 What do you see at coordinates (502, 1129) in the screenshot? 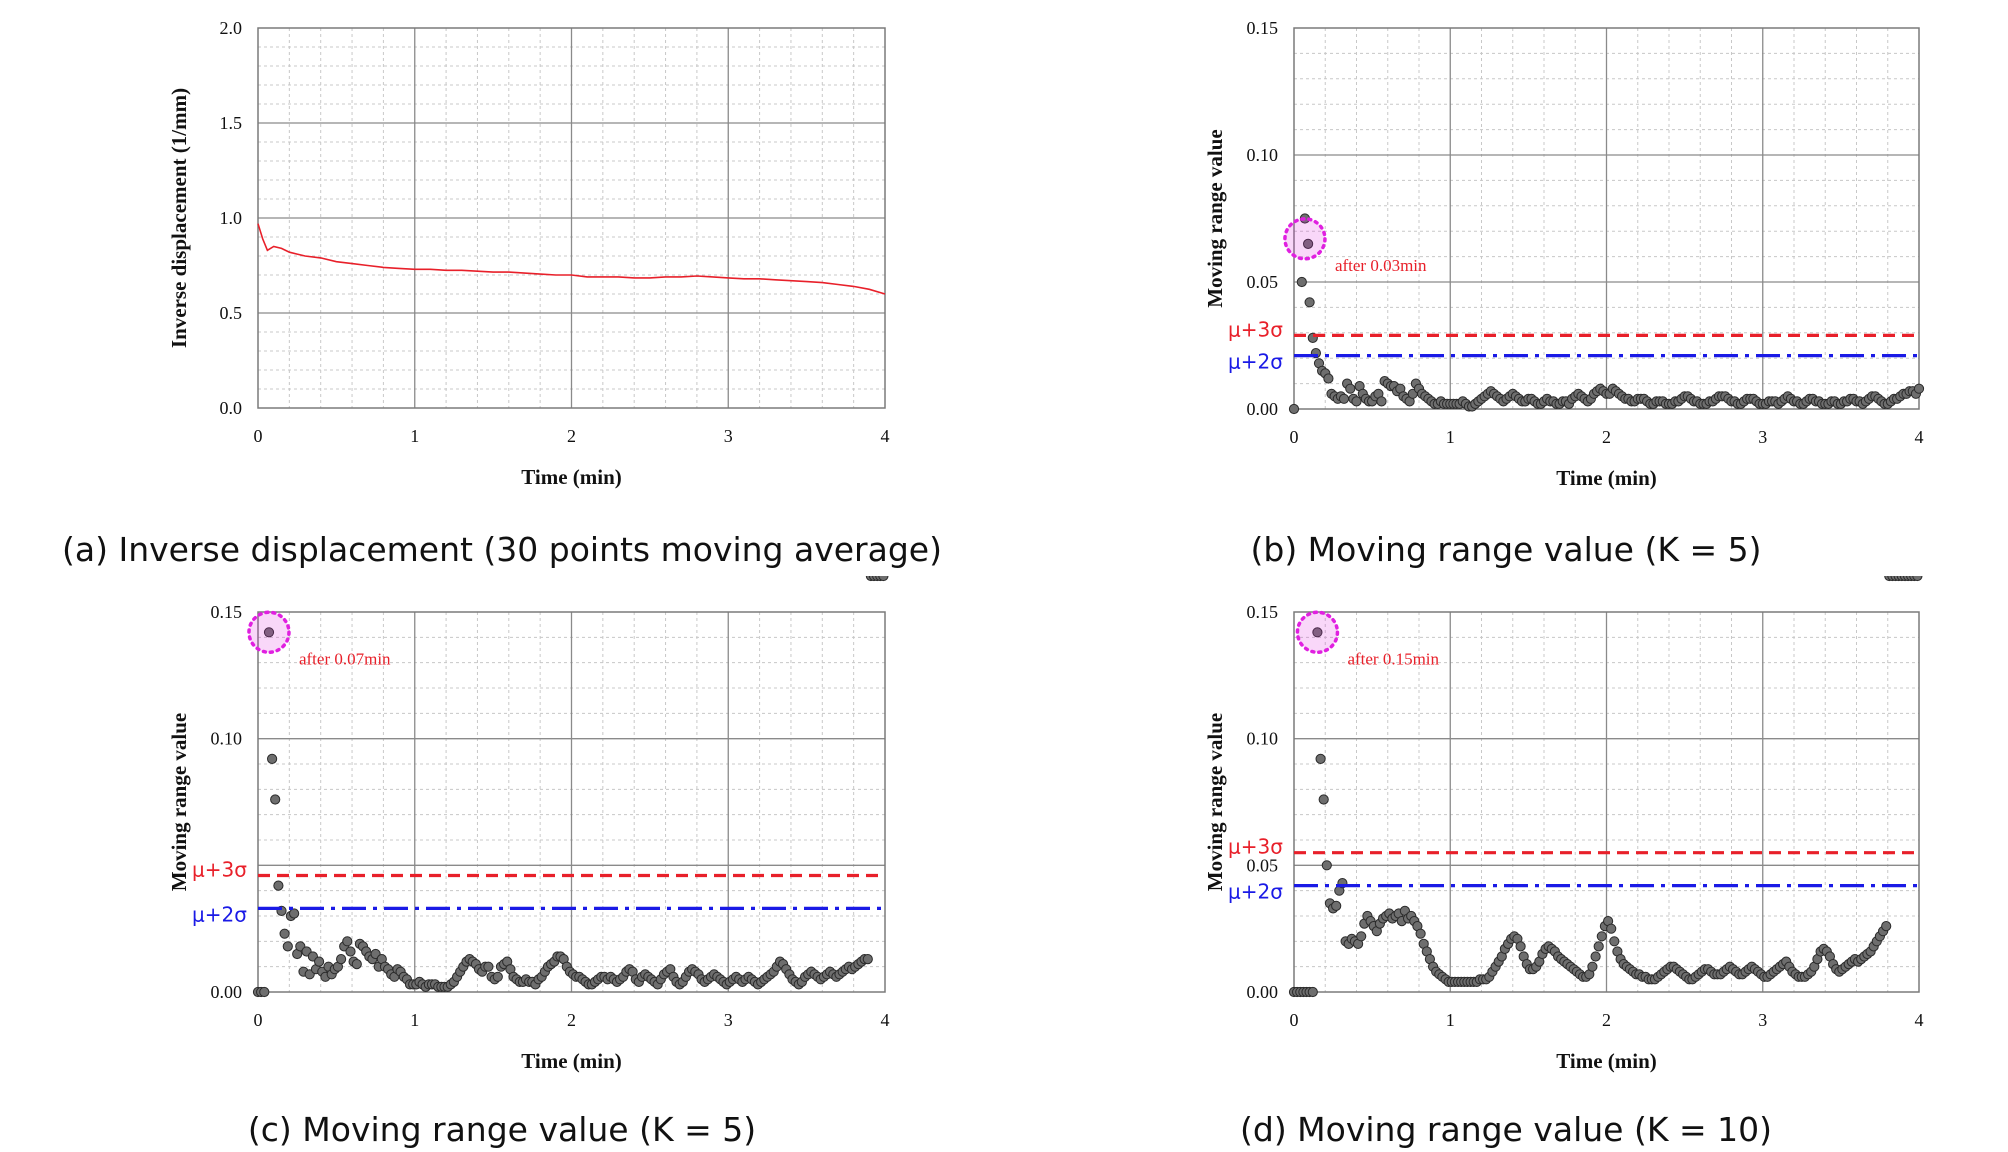
I see `caption-c: (c) Moving range value (K = 5)` at bounding box center [502, 1129].